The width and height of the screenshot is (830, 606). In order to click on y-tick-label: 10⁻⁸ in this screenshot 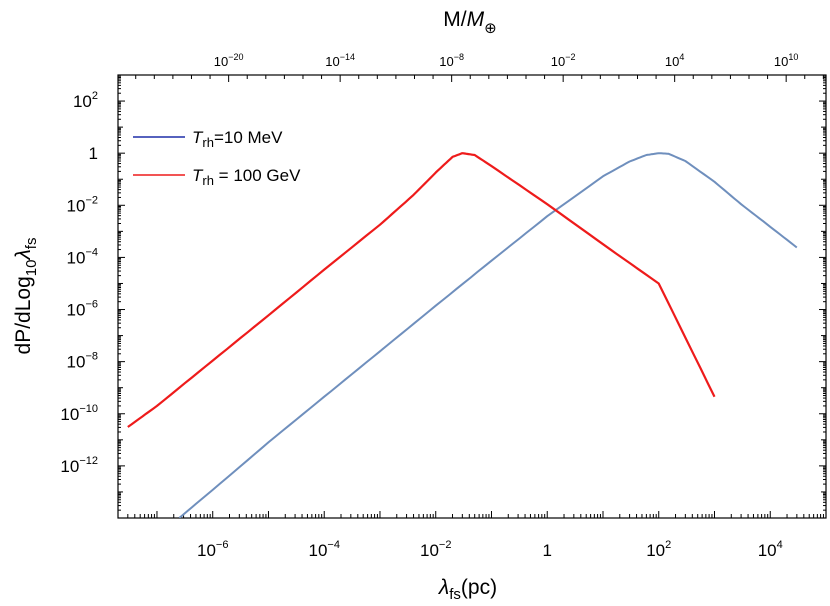, I will do `click(82, 361)`.